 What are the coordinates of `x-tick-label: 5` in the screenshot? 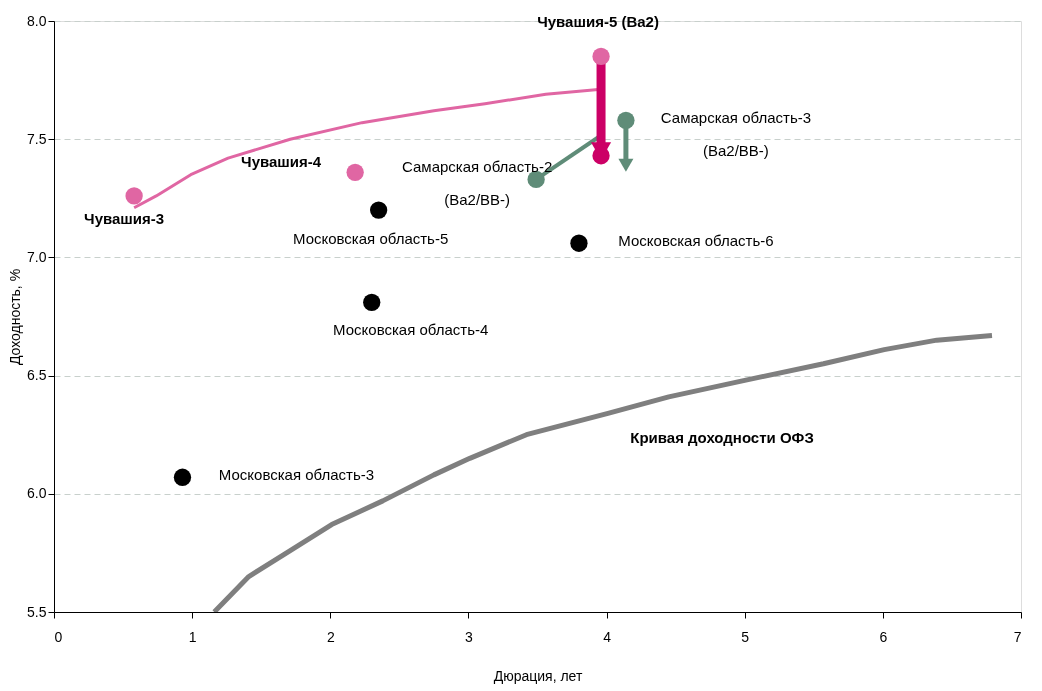 It's located at (745, 636).